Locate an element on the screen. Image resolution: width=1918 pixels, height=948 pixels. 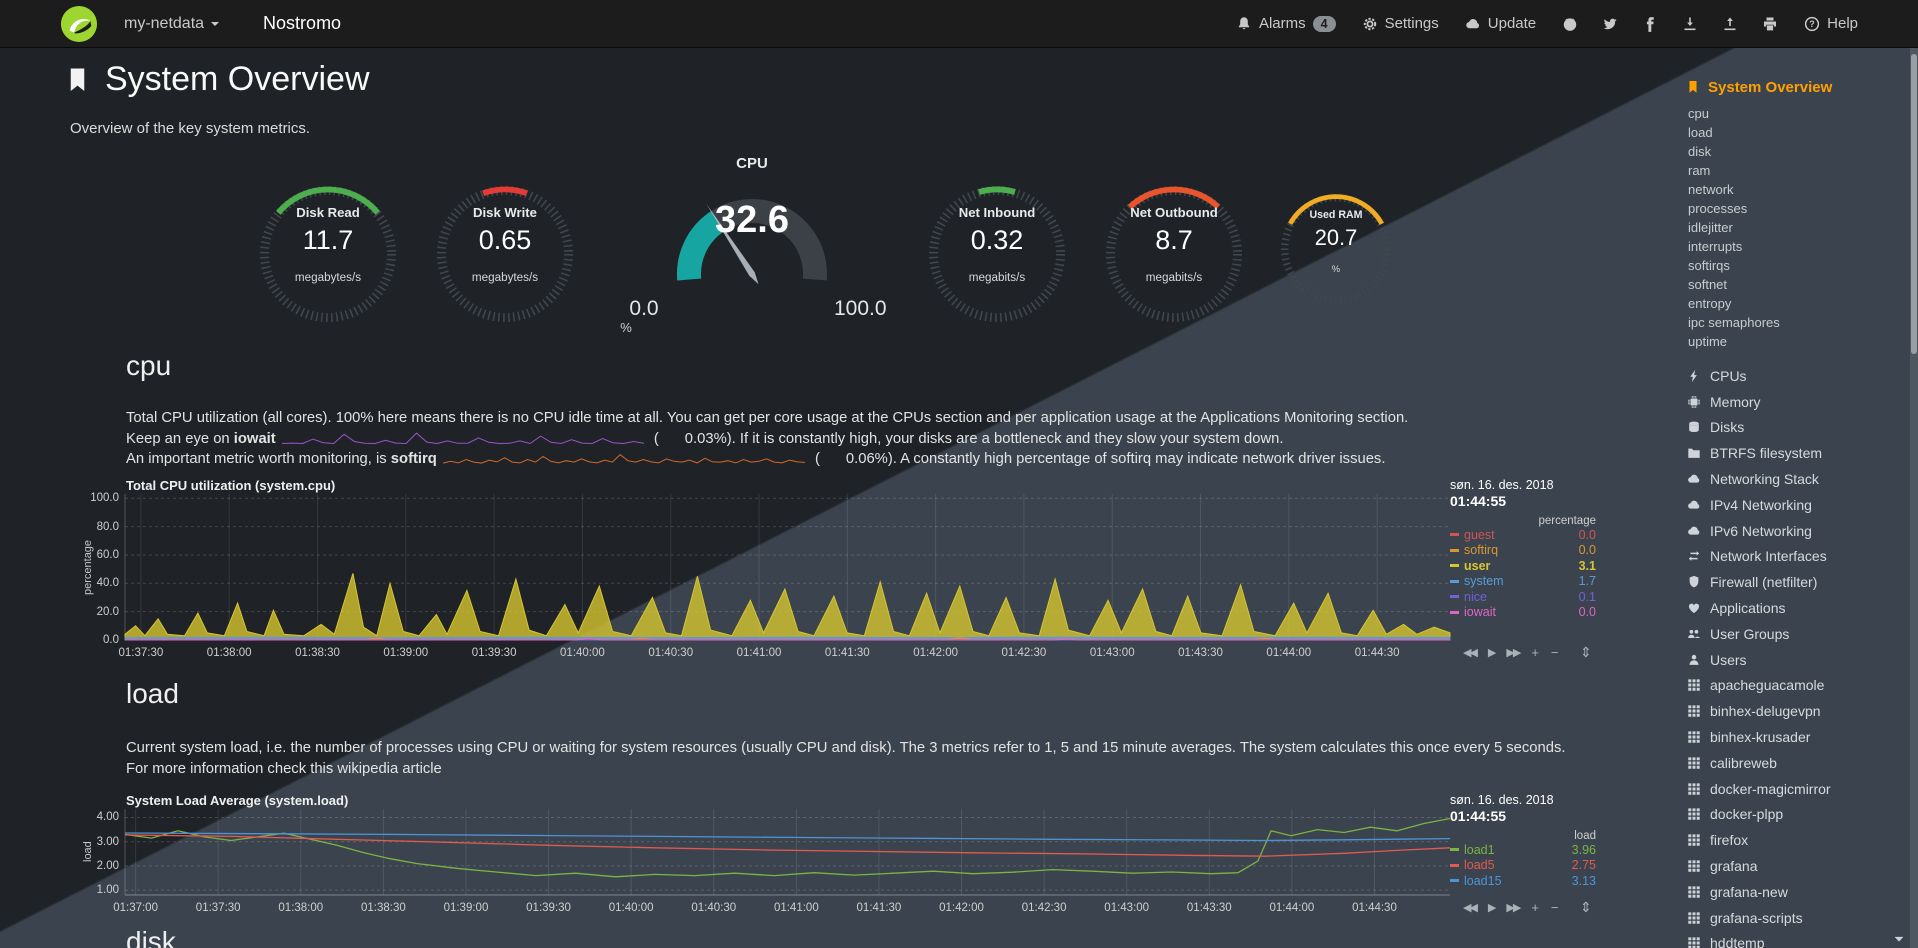
page-scrollbar-thumb is located at coordinates (1914, 204).